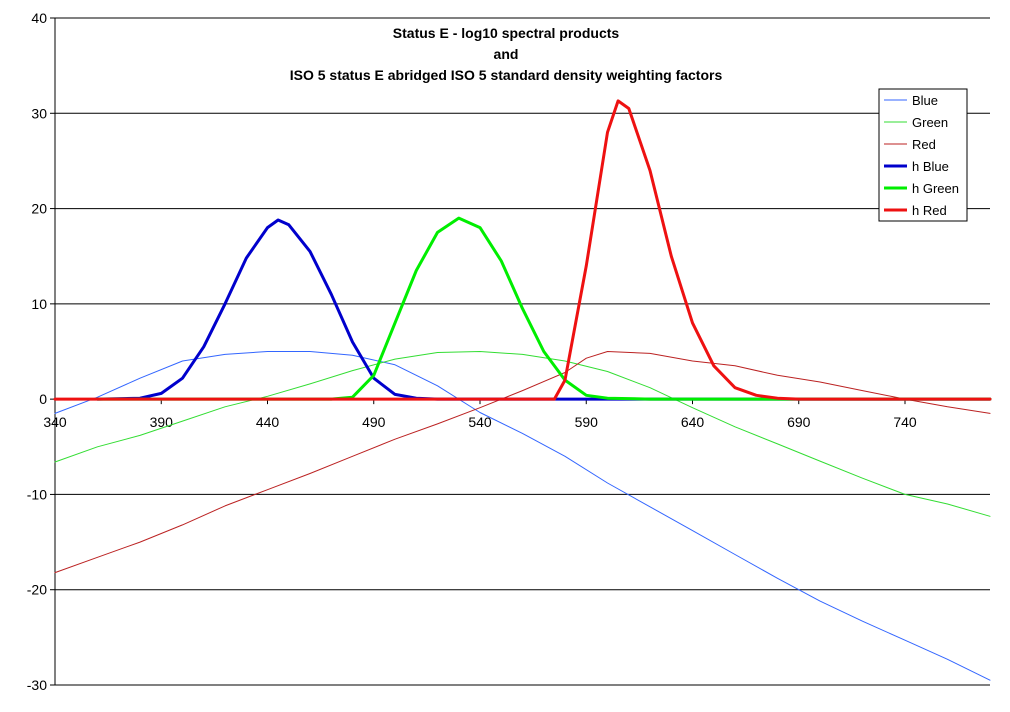 This screenshot has height=712, width=1010. I want to click on y-tick-label: 0, so click(43, 399).